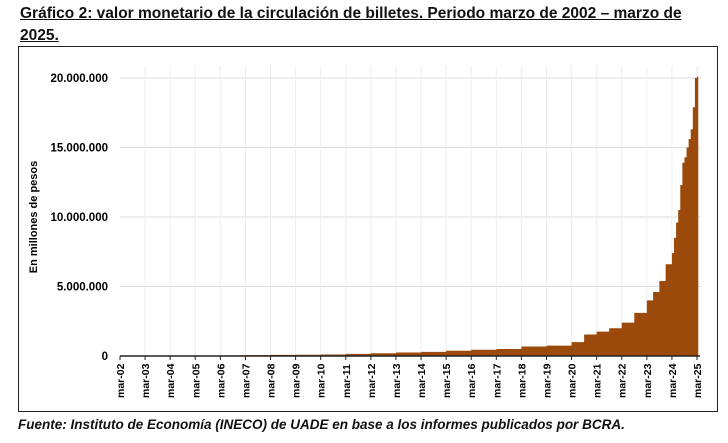 The height and width of the screenshot is (443, 728). What do you see at coordinates (105, 357) in the screenshot?
I see `y-tick-label: 0` at bounding box center [105, 357].